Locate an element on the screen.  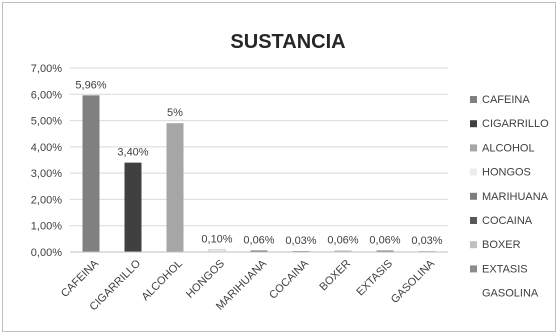
legend-label: CIGARRILLO is located at coordinates (515, 124).